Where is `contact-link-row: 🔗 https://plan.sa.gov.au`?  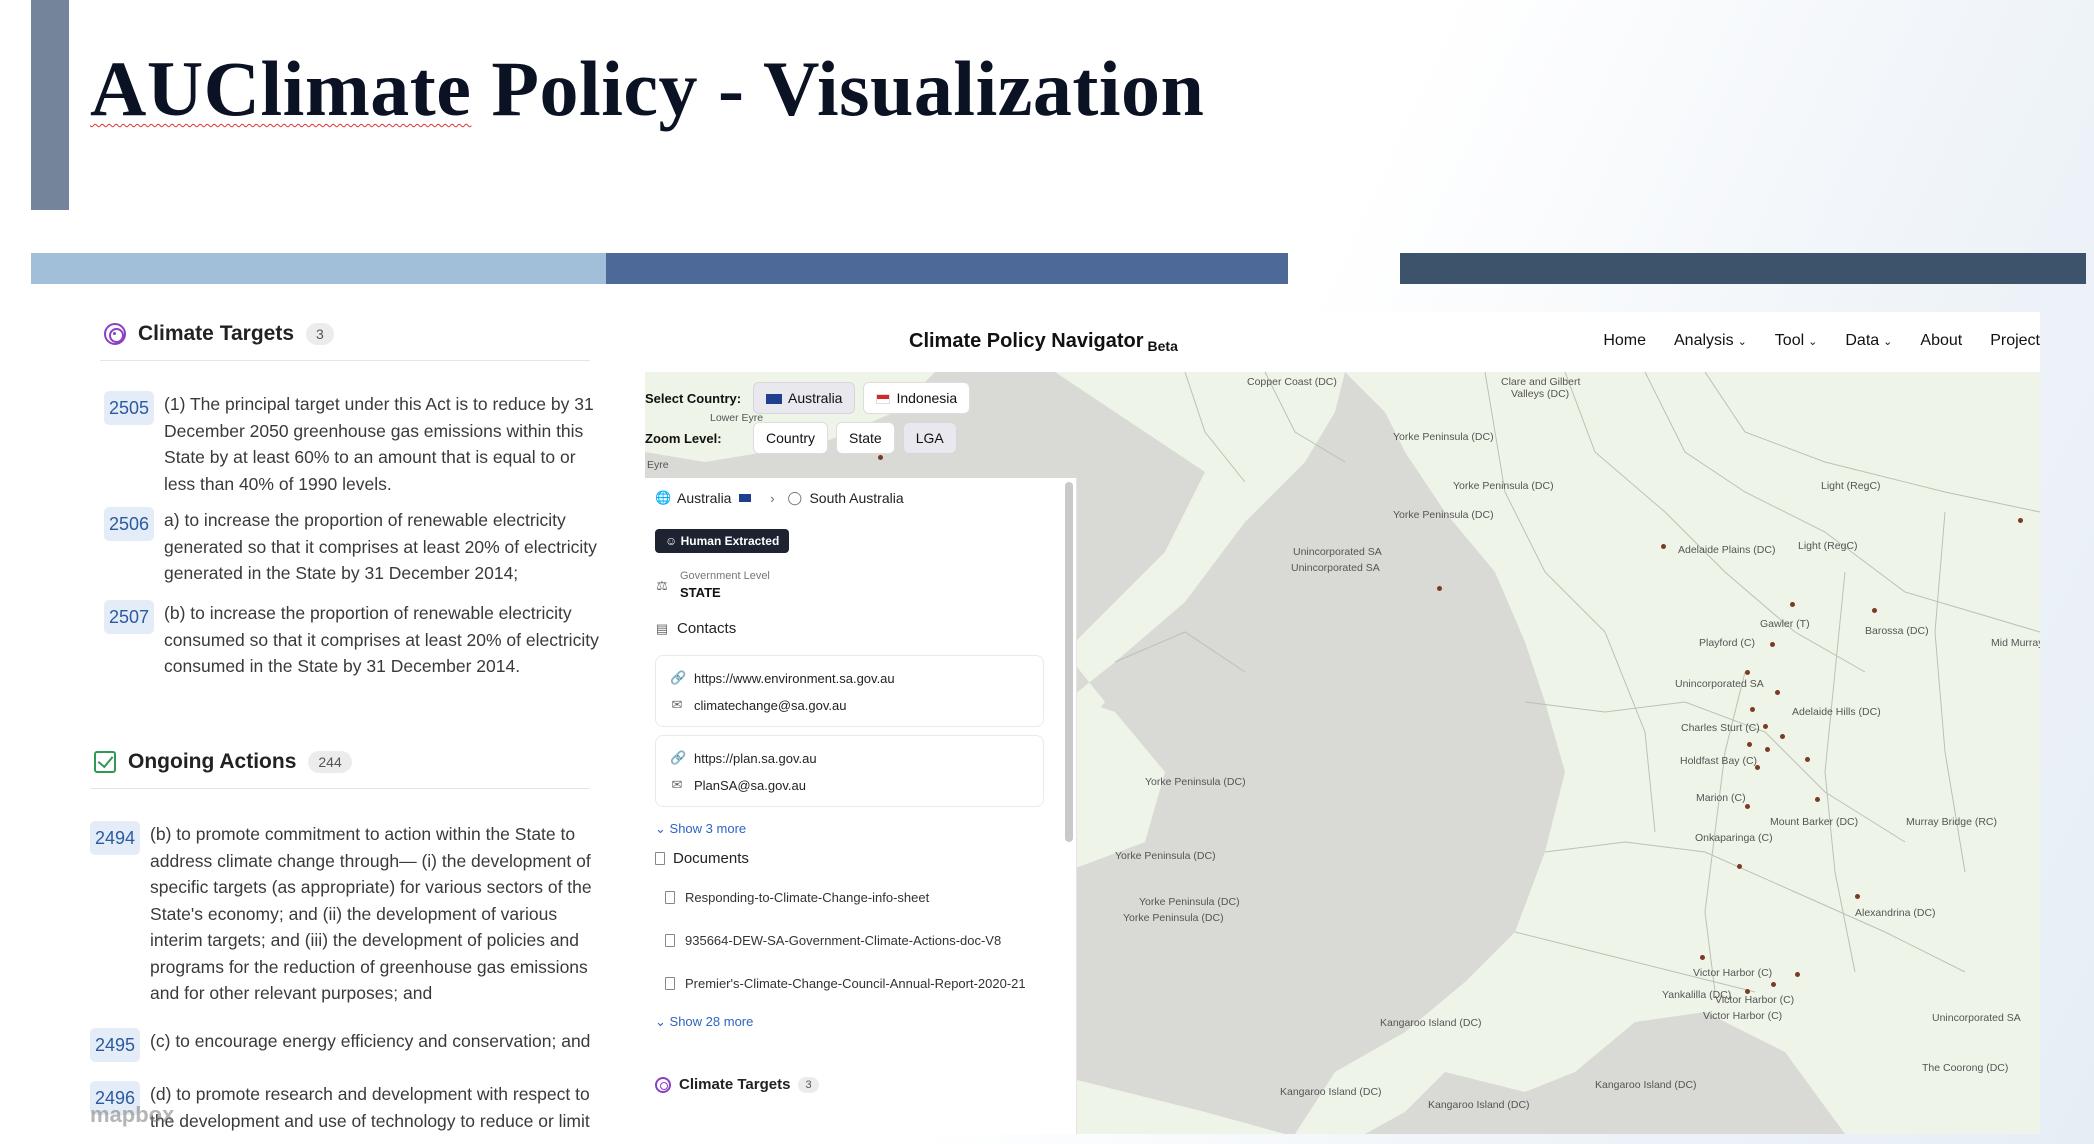
contact-link-row: 🔗 https://plan.sa.gov.au is located at coordinates (743, 758).